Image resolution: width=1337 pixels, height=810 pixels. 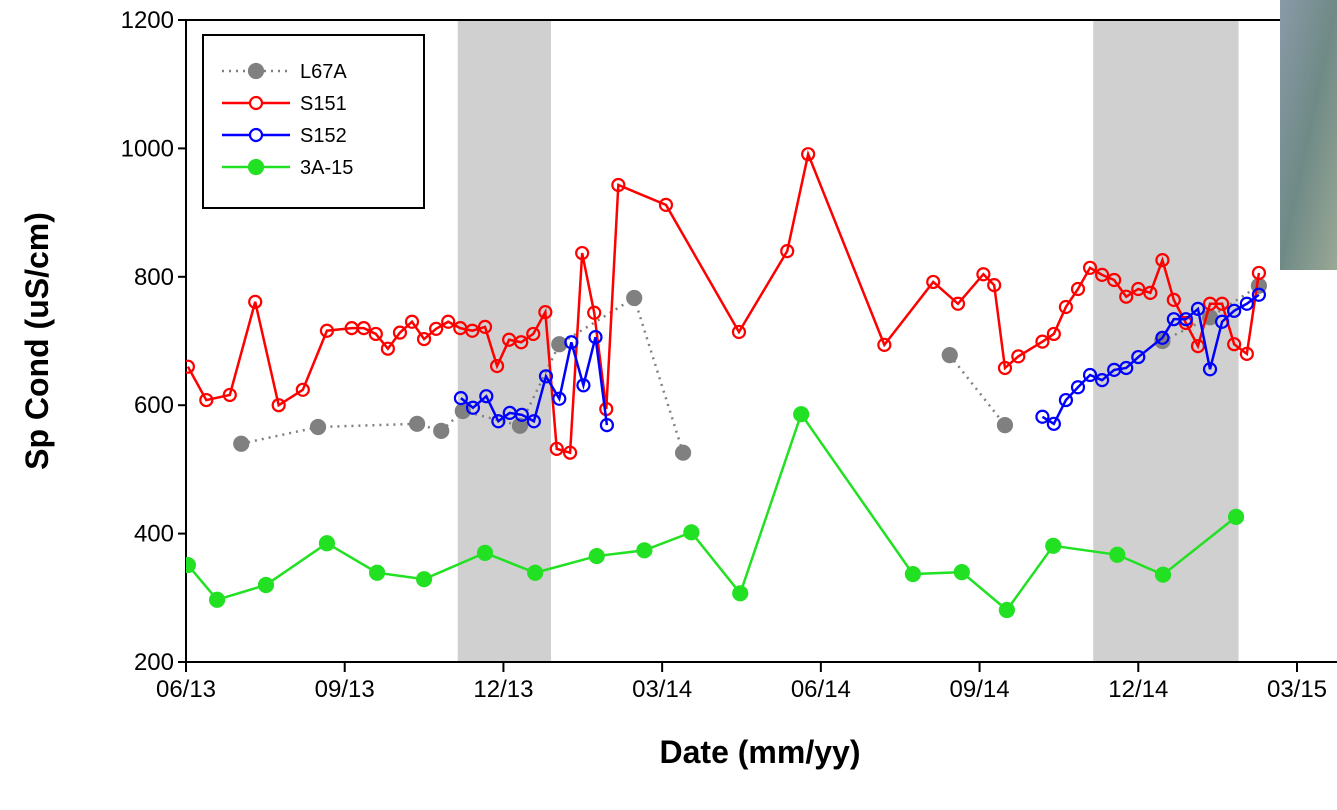 I want to click on y-tick-label: 200, so click(x=154, y=662).